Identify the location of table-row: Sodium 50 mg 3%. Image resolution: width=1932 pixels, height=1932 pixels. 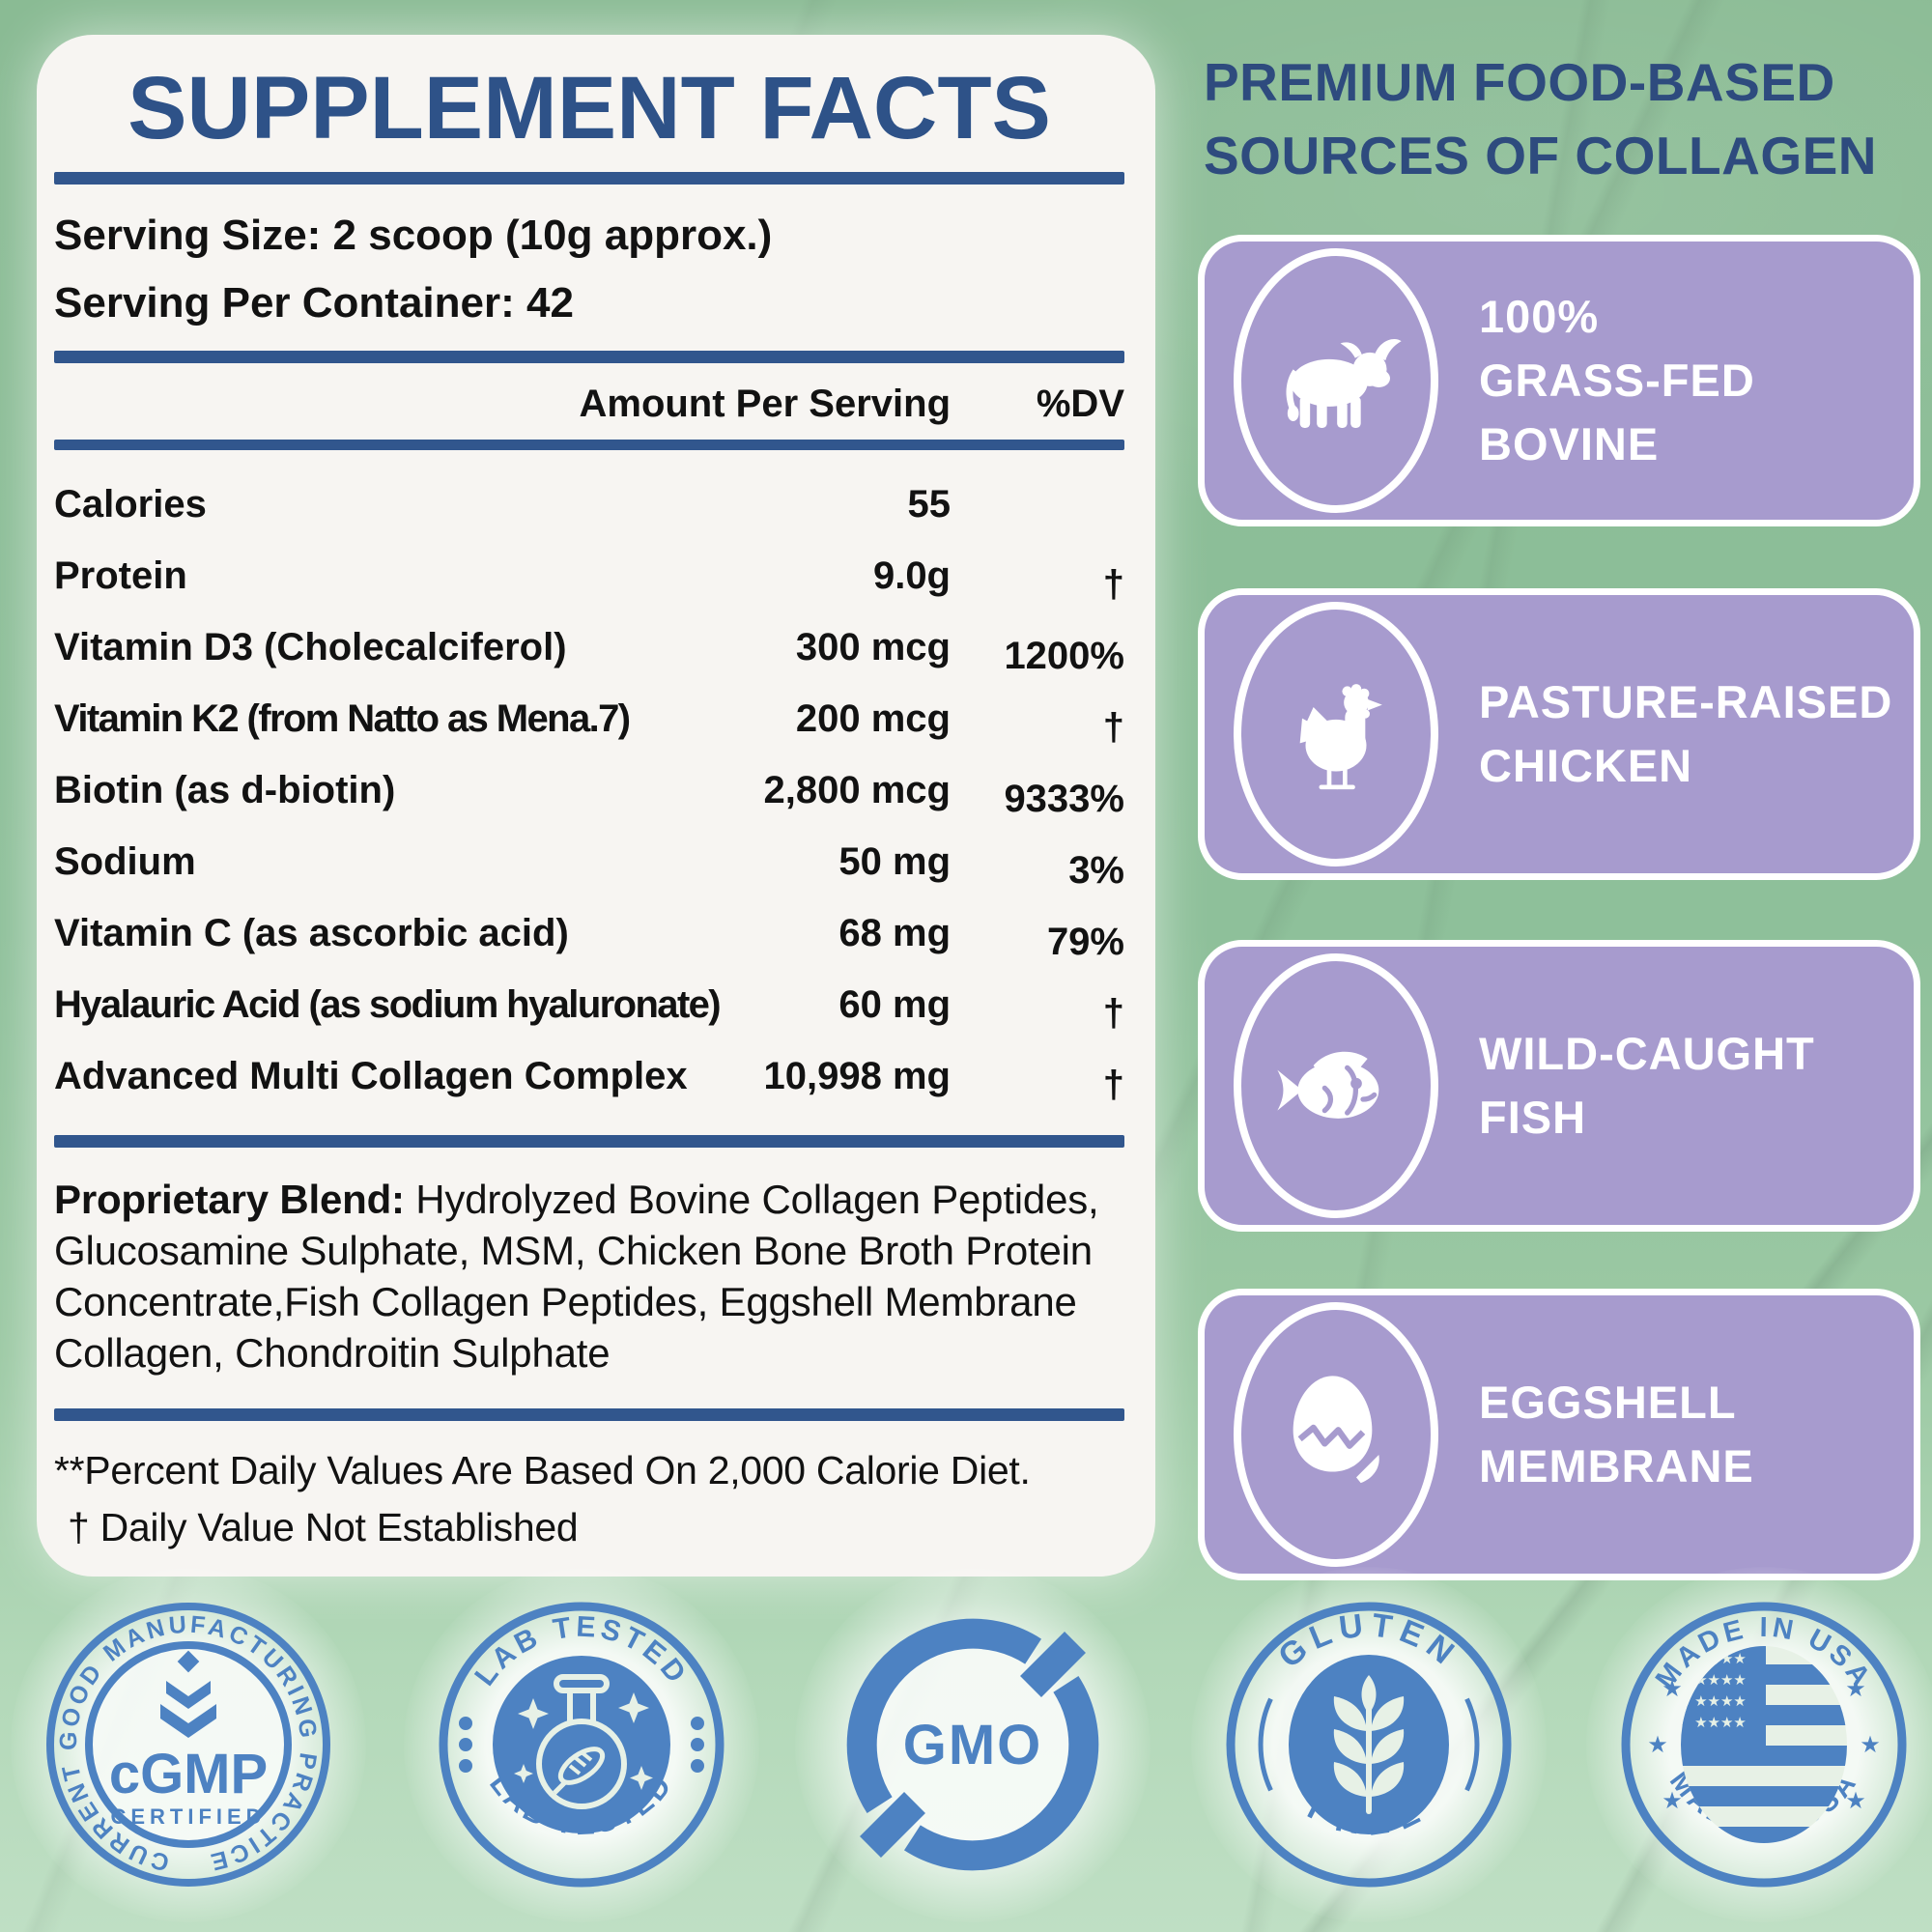
(589, 866).